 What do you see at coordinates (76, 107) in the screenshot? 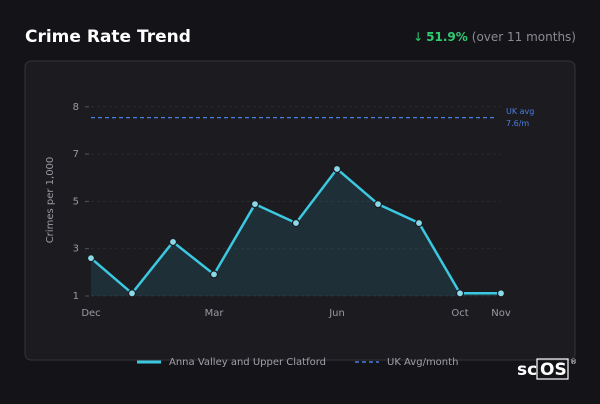
I see `y-tick-label: 8` at bounding box center [76, 107].